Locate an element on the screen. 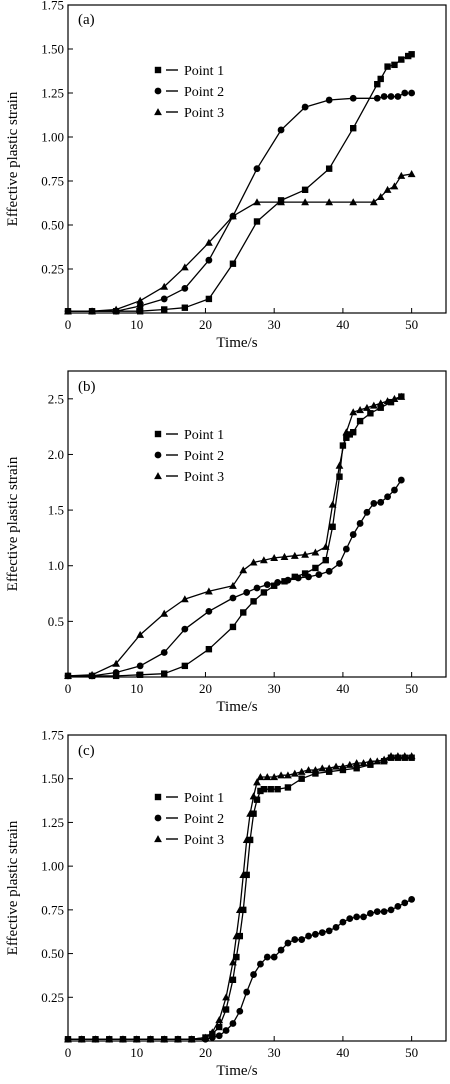 This screenshot has width=450, height=1084. x-axis-title: Time/s is located at coordinates (236, 1071).